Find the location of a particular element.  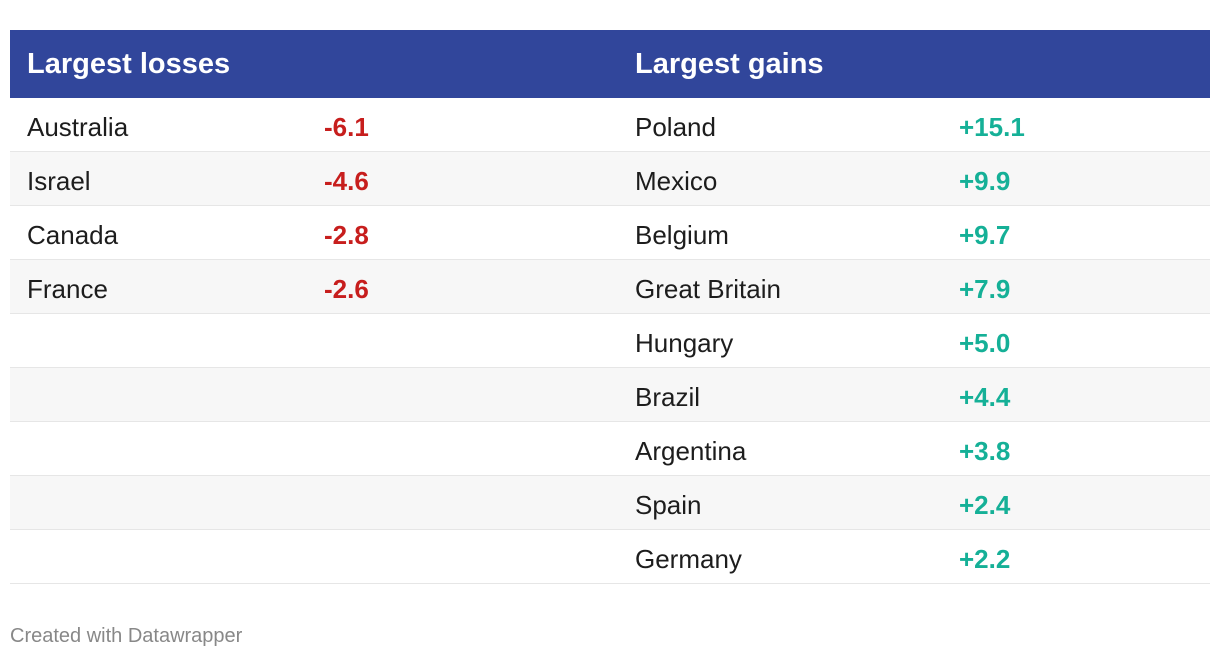

gain-value-cell: +9.9 is located at coordinates (985, 181).